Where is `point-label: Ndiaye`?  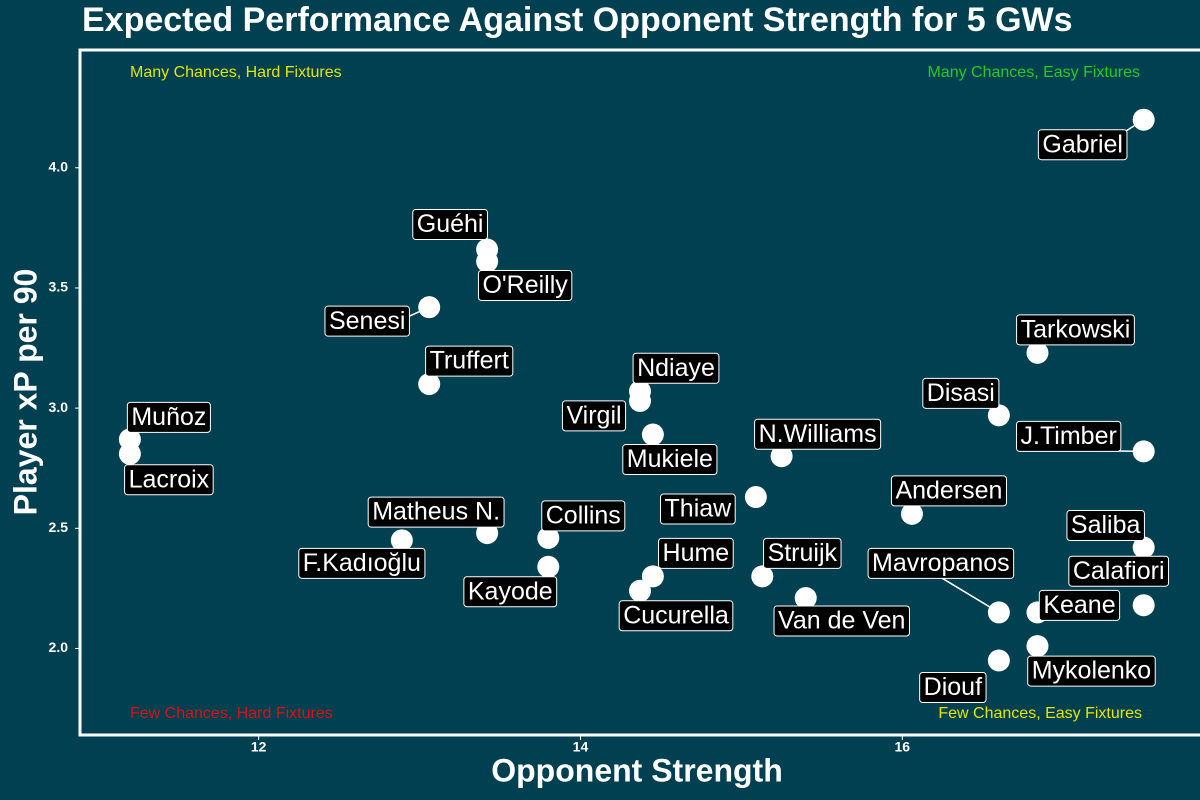
point-label: Ndiaye is located at coordinates (676, 368).